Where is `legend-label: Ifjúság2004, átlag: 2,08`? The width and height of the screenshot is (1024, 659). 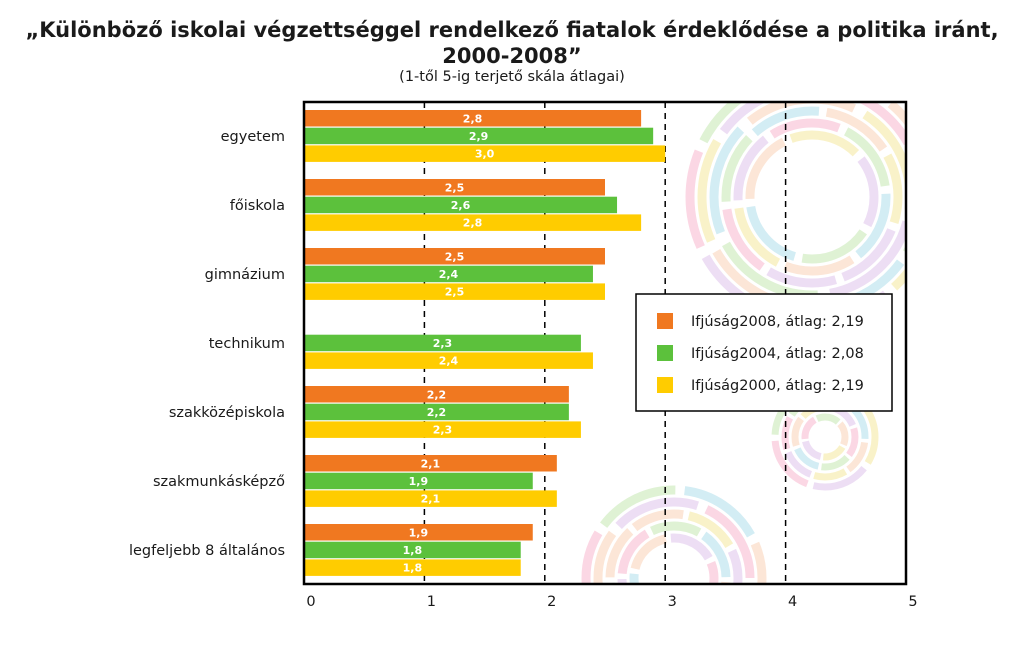 legend-label: Ifjúság2004, átlag: 2,08 is located at coordinates (777, 354).